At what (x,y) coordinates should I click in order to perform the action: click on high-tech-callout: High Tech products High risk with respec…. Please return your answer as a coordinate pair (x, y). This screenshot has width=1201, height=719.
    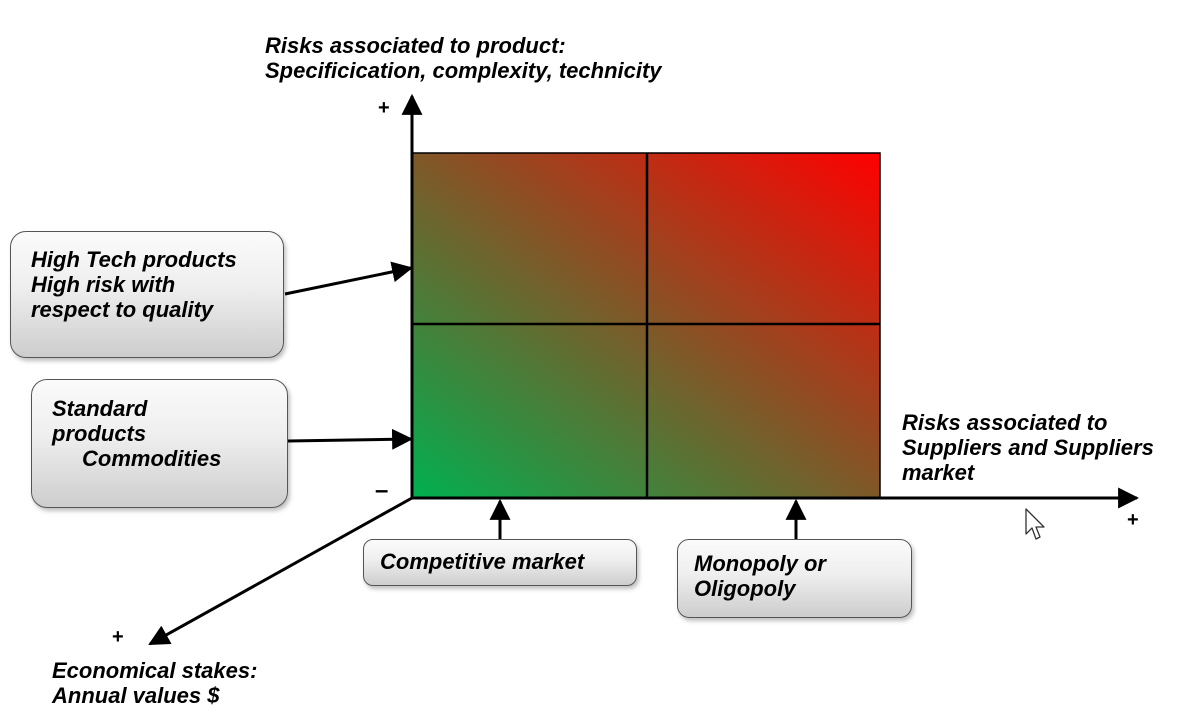
    Looking at the image, I should click on (147, 294).